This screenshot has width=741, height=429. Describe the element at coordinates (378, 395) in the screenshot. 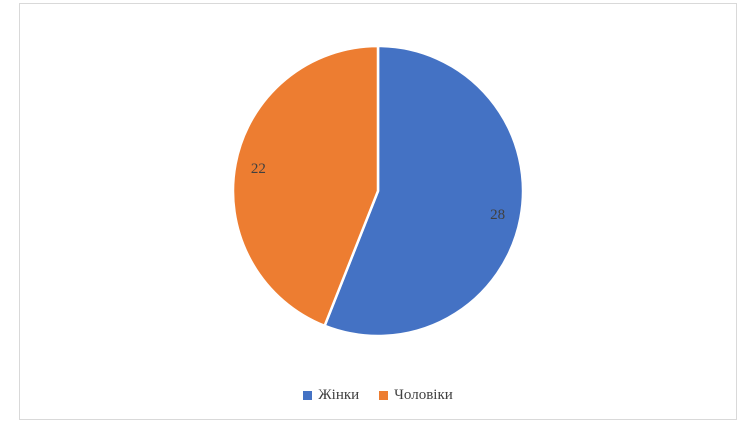

I see `chart-legend: Жінки Чоловіки` at that location.